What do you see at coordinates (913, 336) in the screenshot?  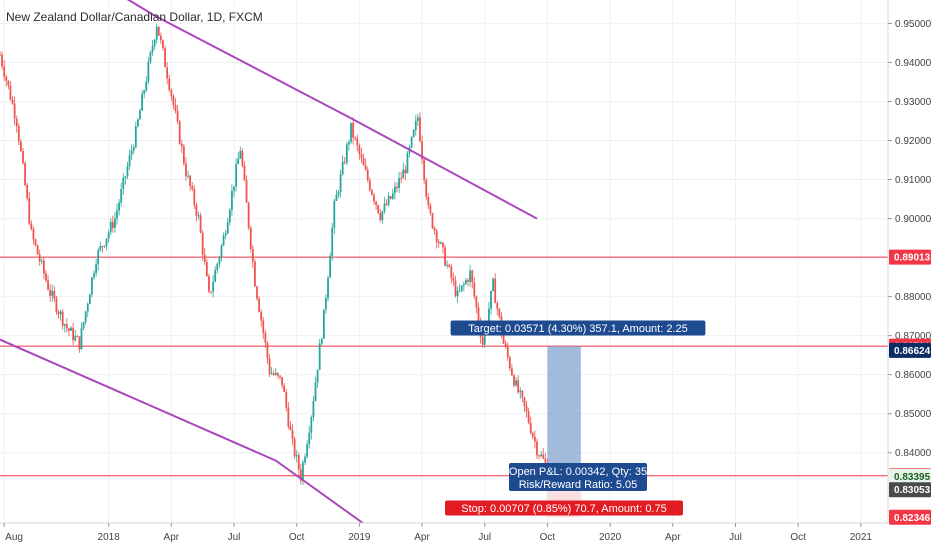 I see `y-tick-label: 0.87000` at bounding box center [913, 336].